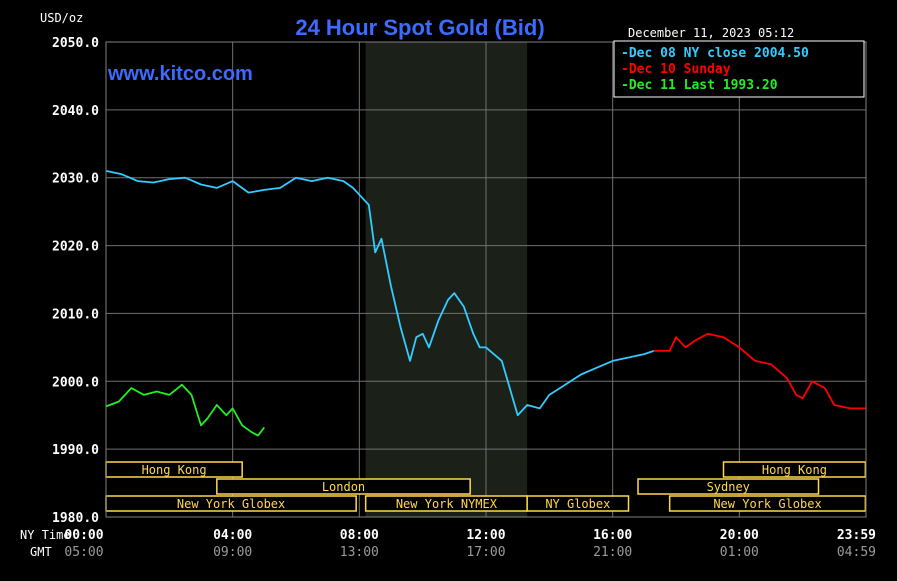 The height and width of the screenshot is (581, 897). I want to click on y-tick-label: 1990.0, so click(75, 450).